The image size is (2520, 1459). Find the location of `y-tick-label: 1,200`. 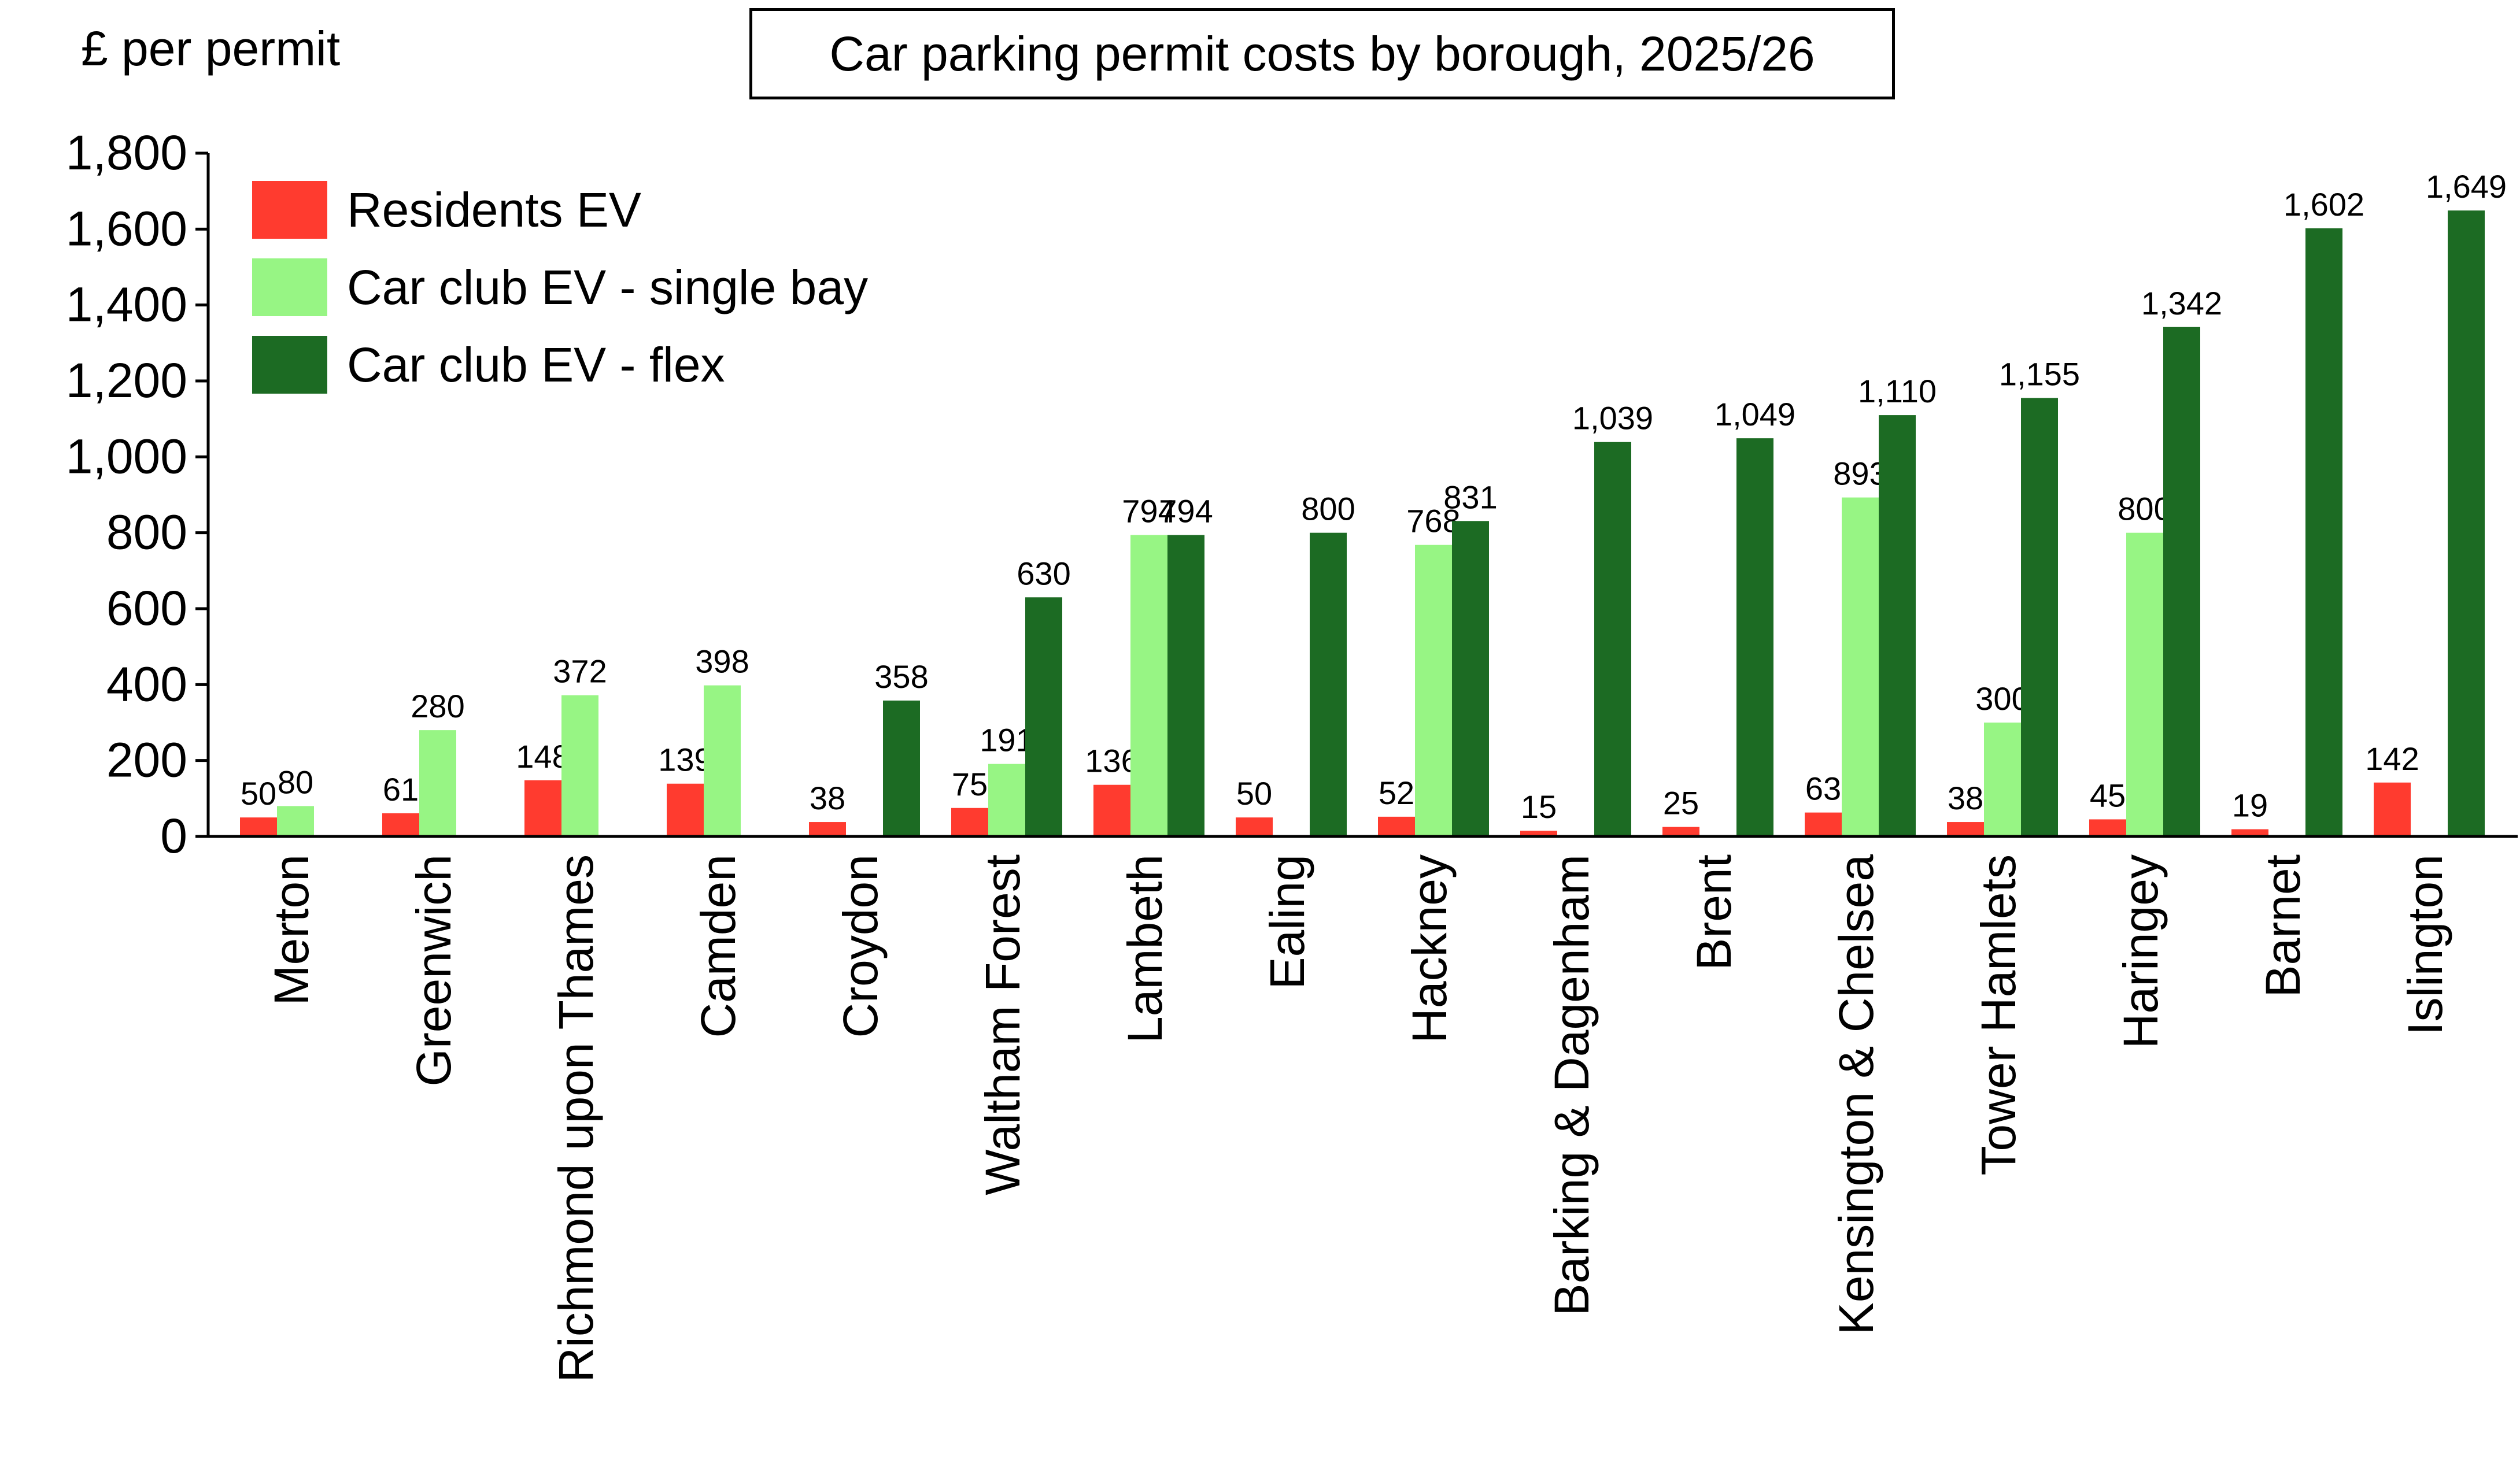

y-tick-label: 1,200 is located at coordinates (127, 380).